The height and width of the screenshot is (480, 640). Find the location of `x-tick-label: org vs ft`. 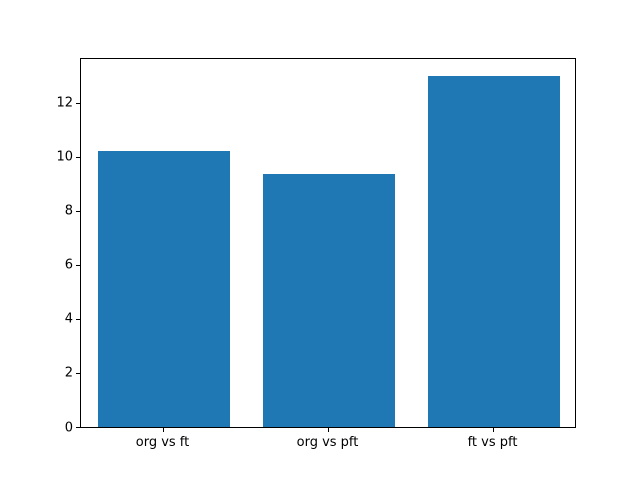

x-tick-label: org vs ft is located at coordinates (162, 442).